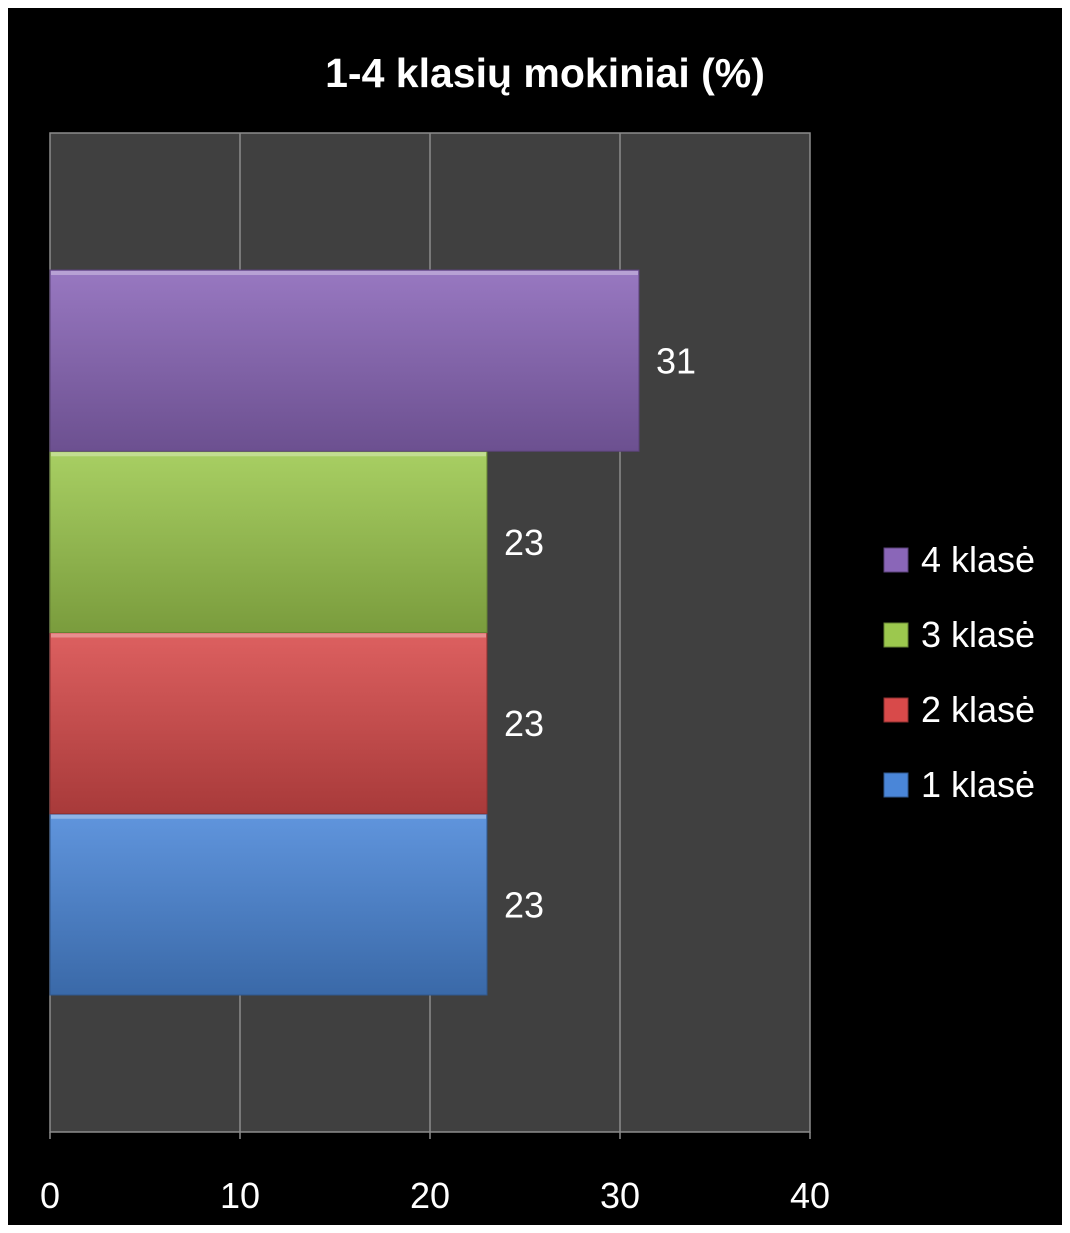 This screenshot has width=1070, height=1233. I want to click on x-tick-label-40: 40, so click(810, 1195).